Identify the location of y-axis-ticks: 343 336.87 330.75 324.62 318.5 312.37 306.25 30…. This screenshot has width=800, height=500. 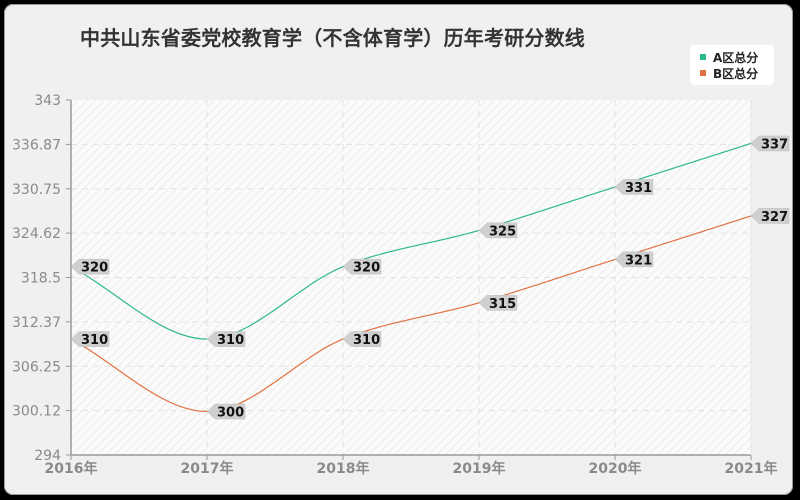
(36, 278).